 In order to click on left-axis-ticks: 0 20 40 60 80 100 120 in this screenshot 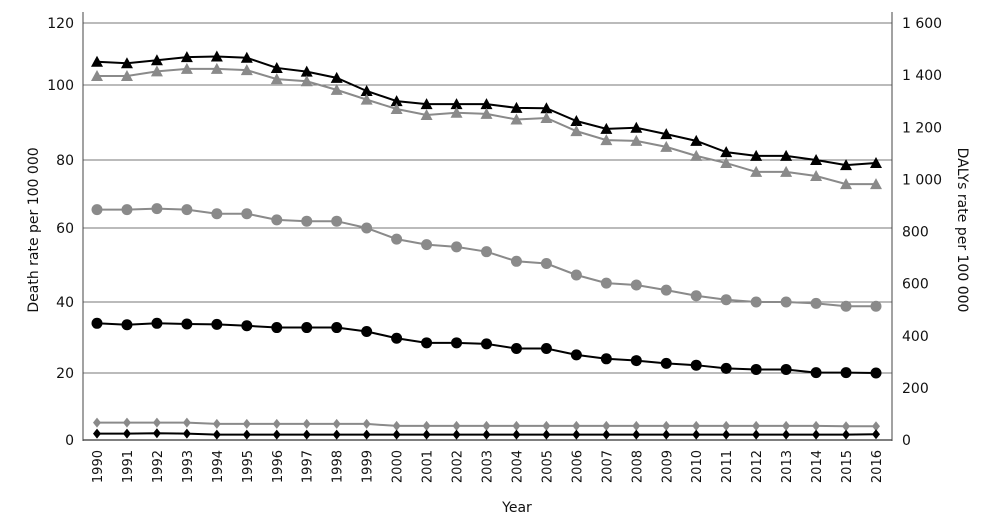, I will do `click(60, 232)`.